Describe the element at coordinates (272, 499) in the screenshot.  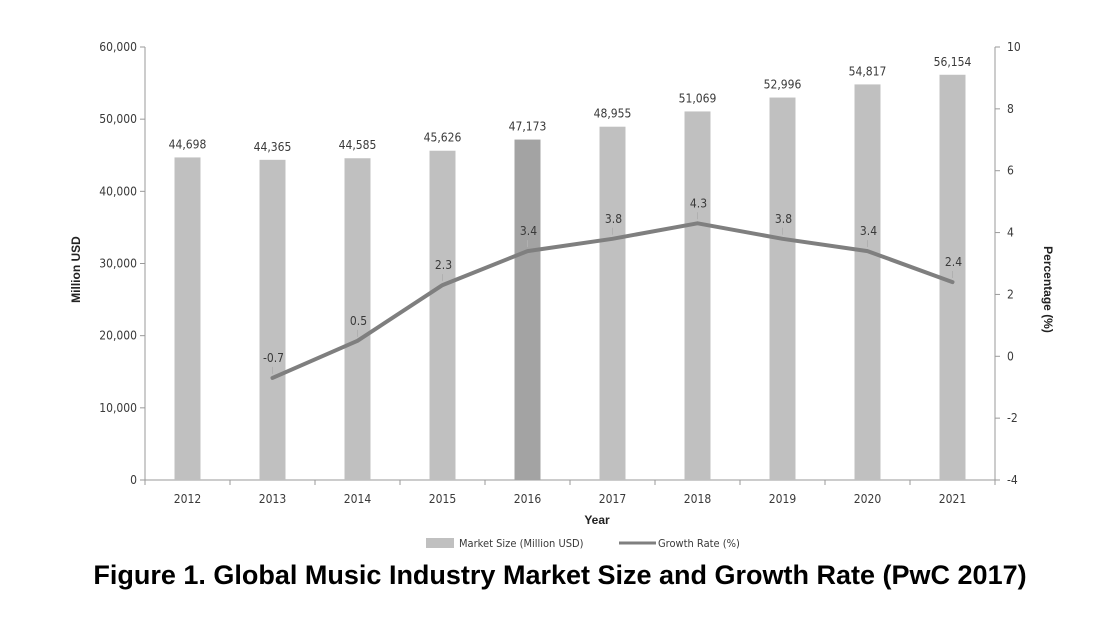
I see `x-tick-label: 2013` at that location.